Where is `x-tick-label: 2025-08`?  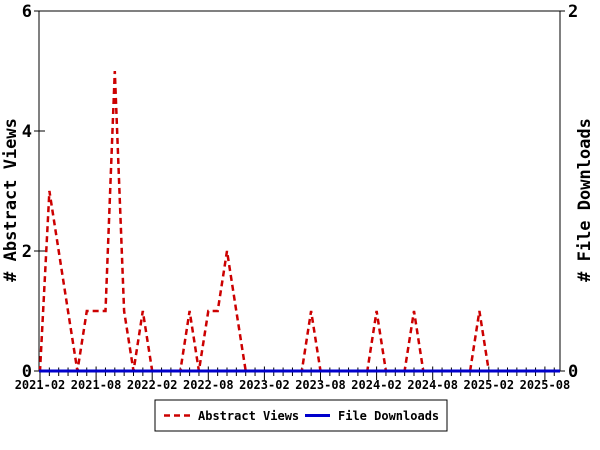
x-tick-label: 2025-08 is located at coordinates (545, 385).